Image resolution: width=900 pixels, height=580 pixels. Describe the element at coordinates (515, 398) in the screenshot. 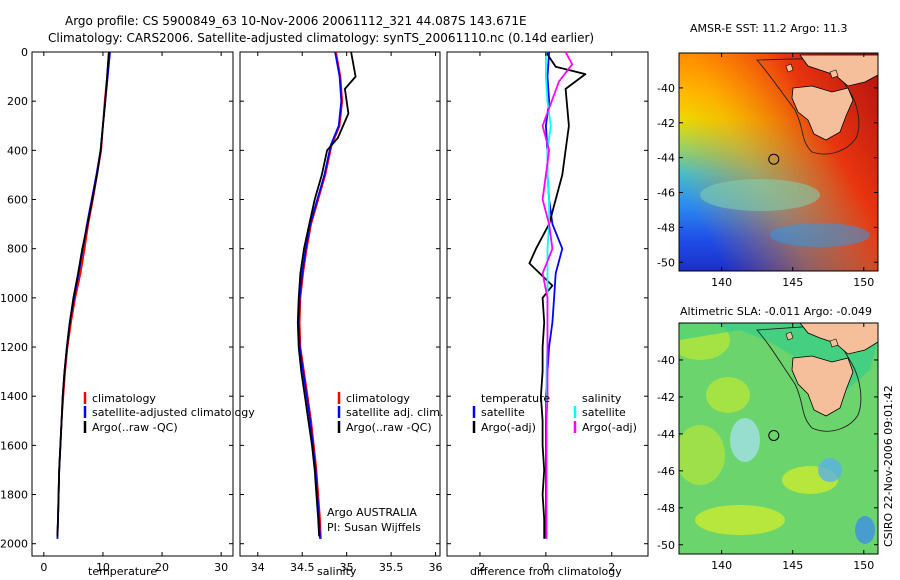

I see `legend-title-temperature: temperature` at that location.